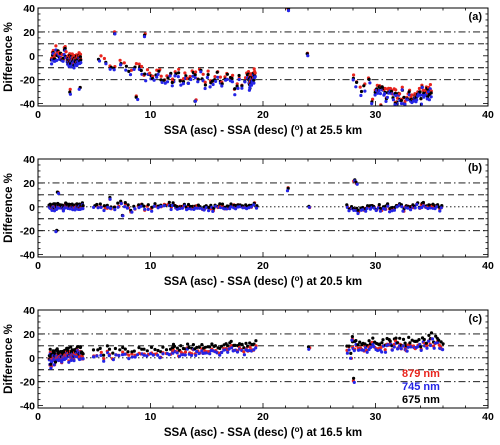 Image resolution: width=500 pixels, height=445 pixels. I want to click on y-axis-label: Difference %, so click(9, 57).